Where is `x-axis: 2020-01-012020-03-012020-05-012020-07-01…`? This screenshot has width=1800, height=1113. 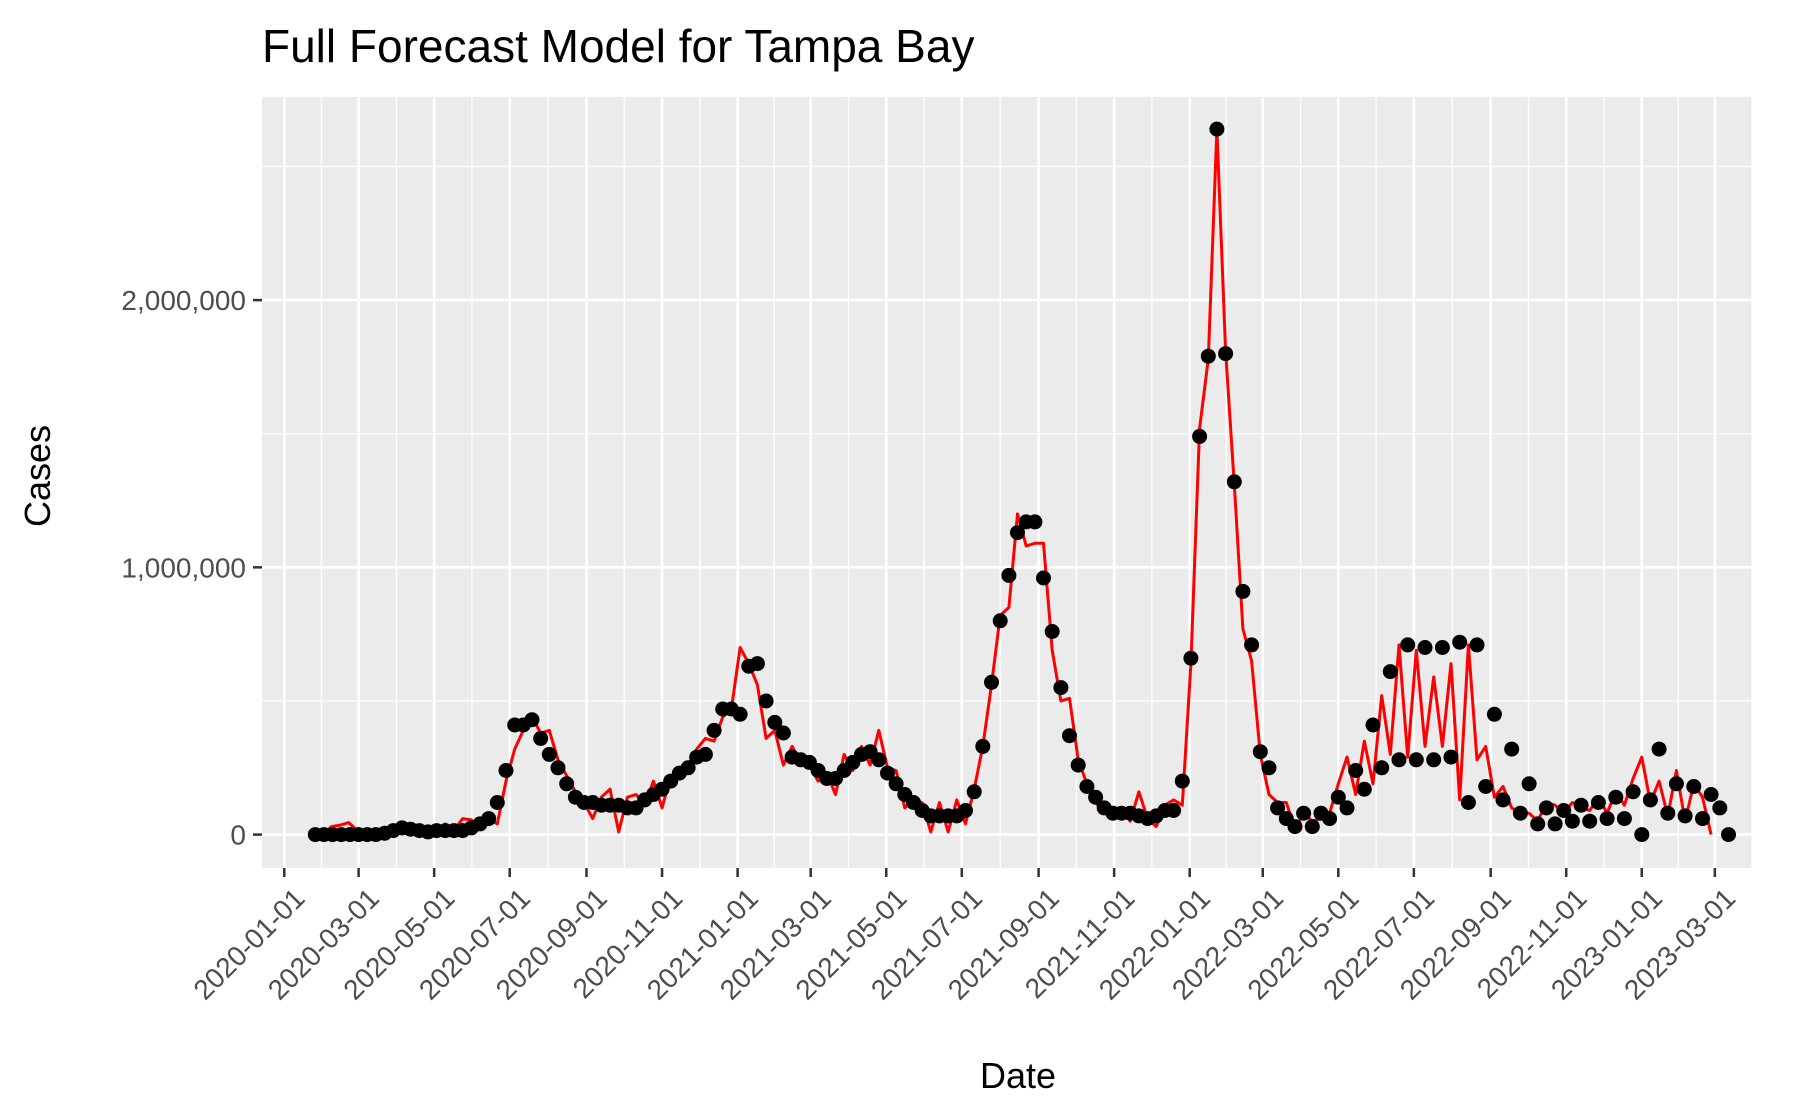 x-axis: 2020-01-012020-03-012020-05-012020-07-01… is located at coordinates (964, 937).